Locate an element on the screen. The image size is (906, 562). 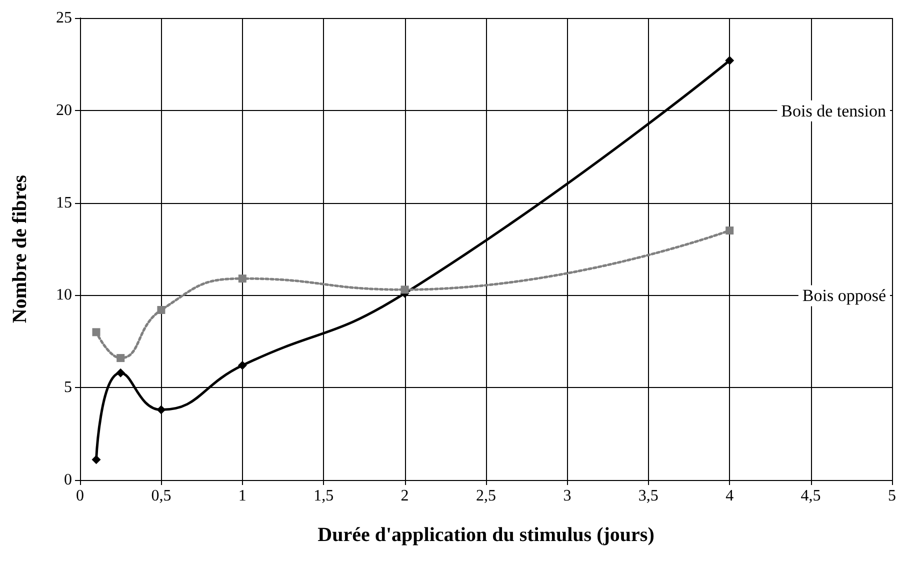
x-tick-label: 4 is located at coordinates (730, 496).